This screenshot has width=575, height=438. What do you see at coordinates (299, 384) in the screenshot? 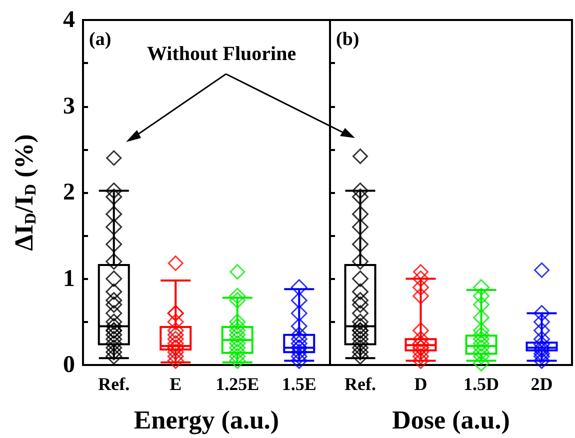
I see `x-tick-label: 1.5E` at bounding box center [299, 384].